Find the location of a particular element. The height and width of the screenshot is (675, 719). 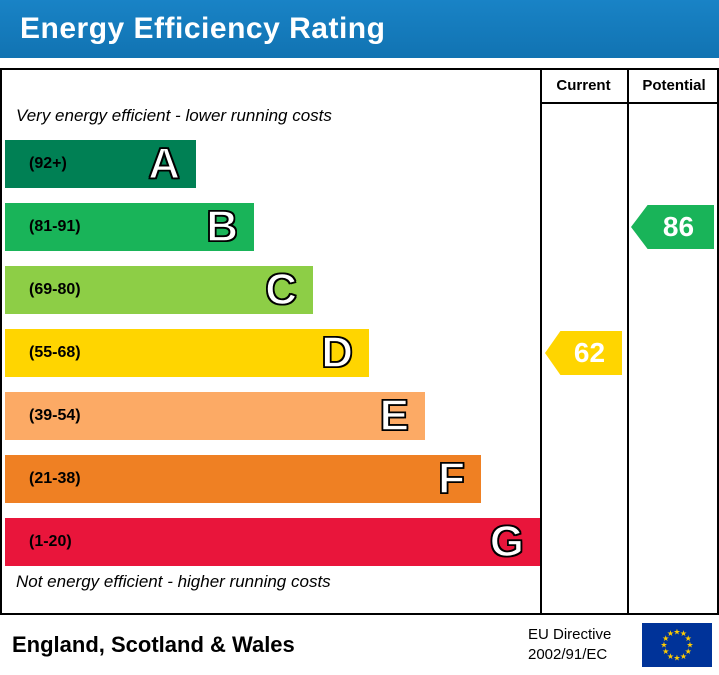

band-letter-B: B is located at coordinates (221, 227).